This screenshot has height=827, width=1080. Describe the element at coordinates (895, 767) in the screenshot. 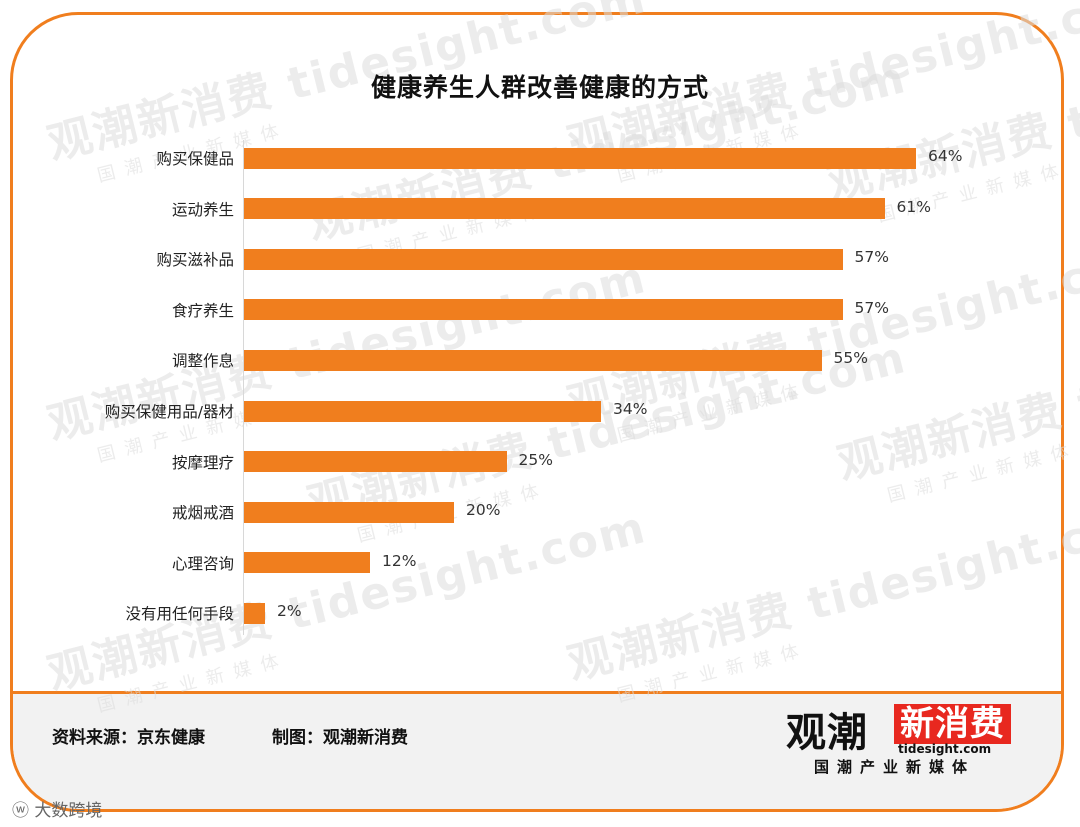

I see `logo-tagline: 国潮产业新媒体` at that location.